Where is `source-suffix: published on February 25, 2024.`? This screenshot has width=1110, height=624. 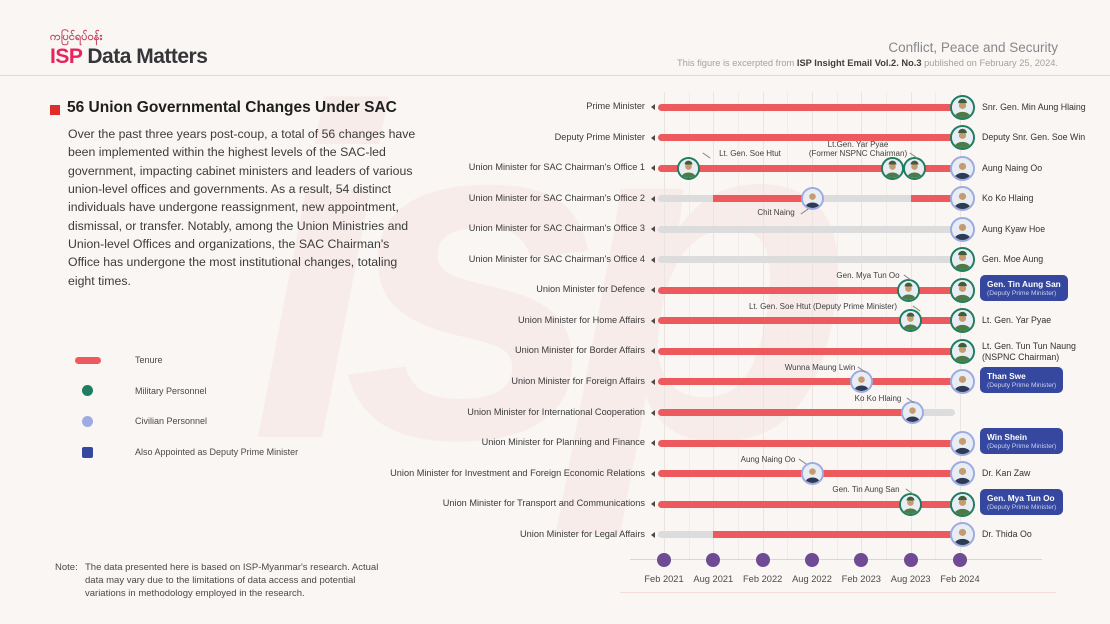 source-suffix: published on February 25, 2024. is located at coordinates (989, 63).